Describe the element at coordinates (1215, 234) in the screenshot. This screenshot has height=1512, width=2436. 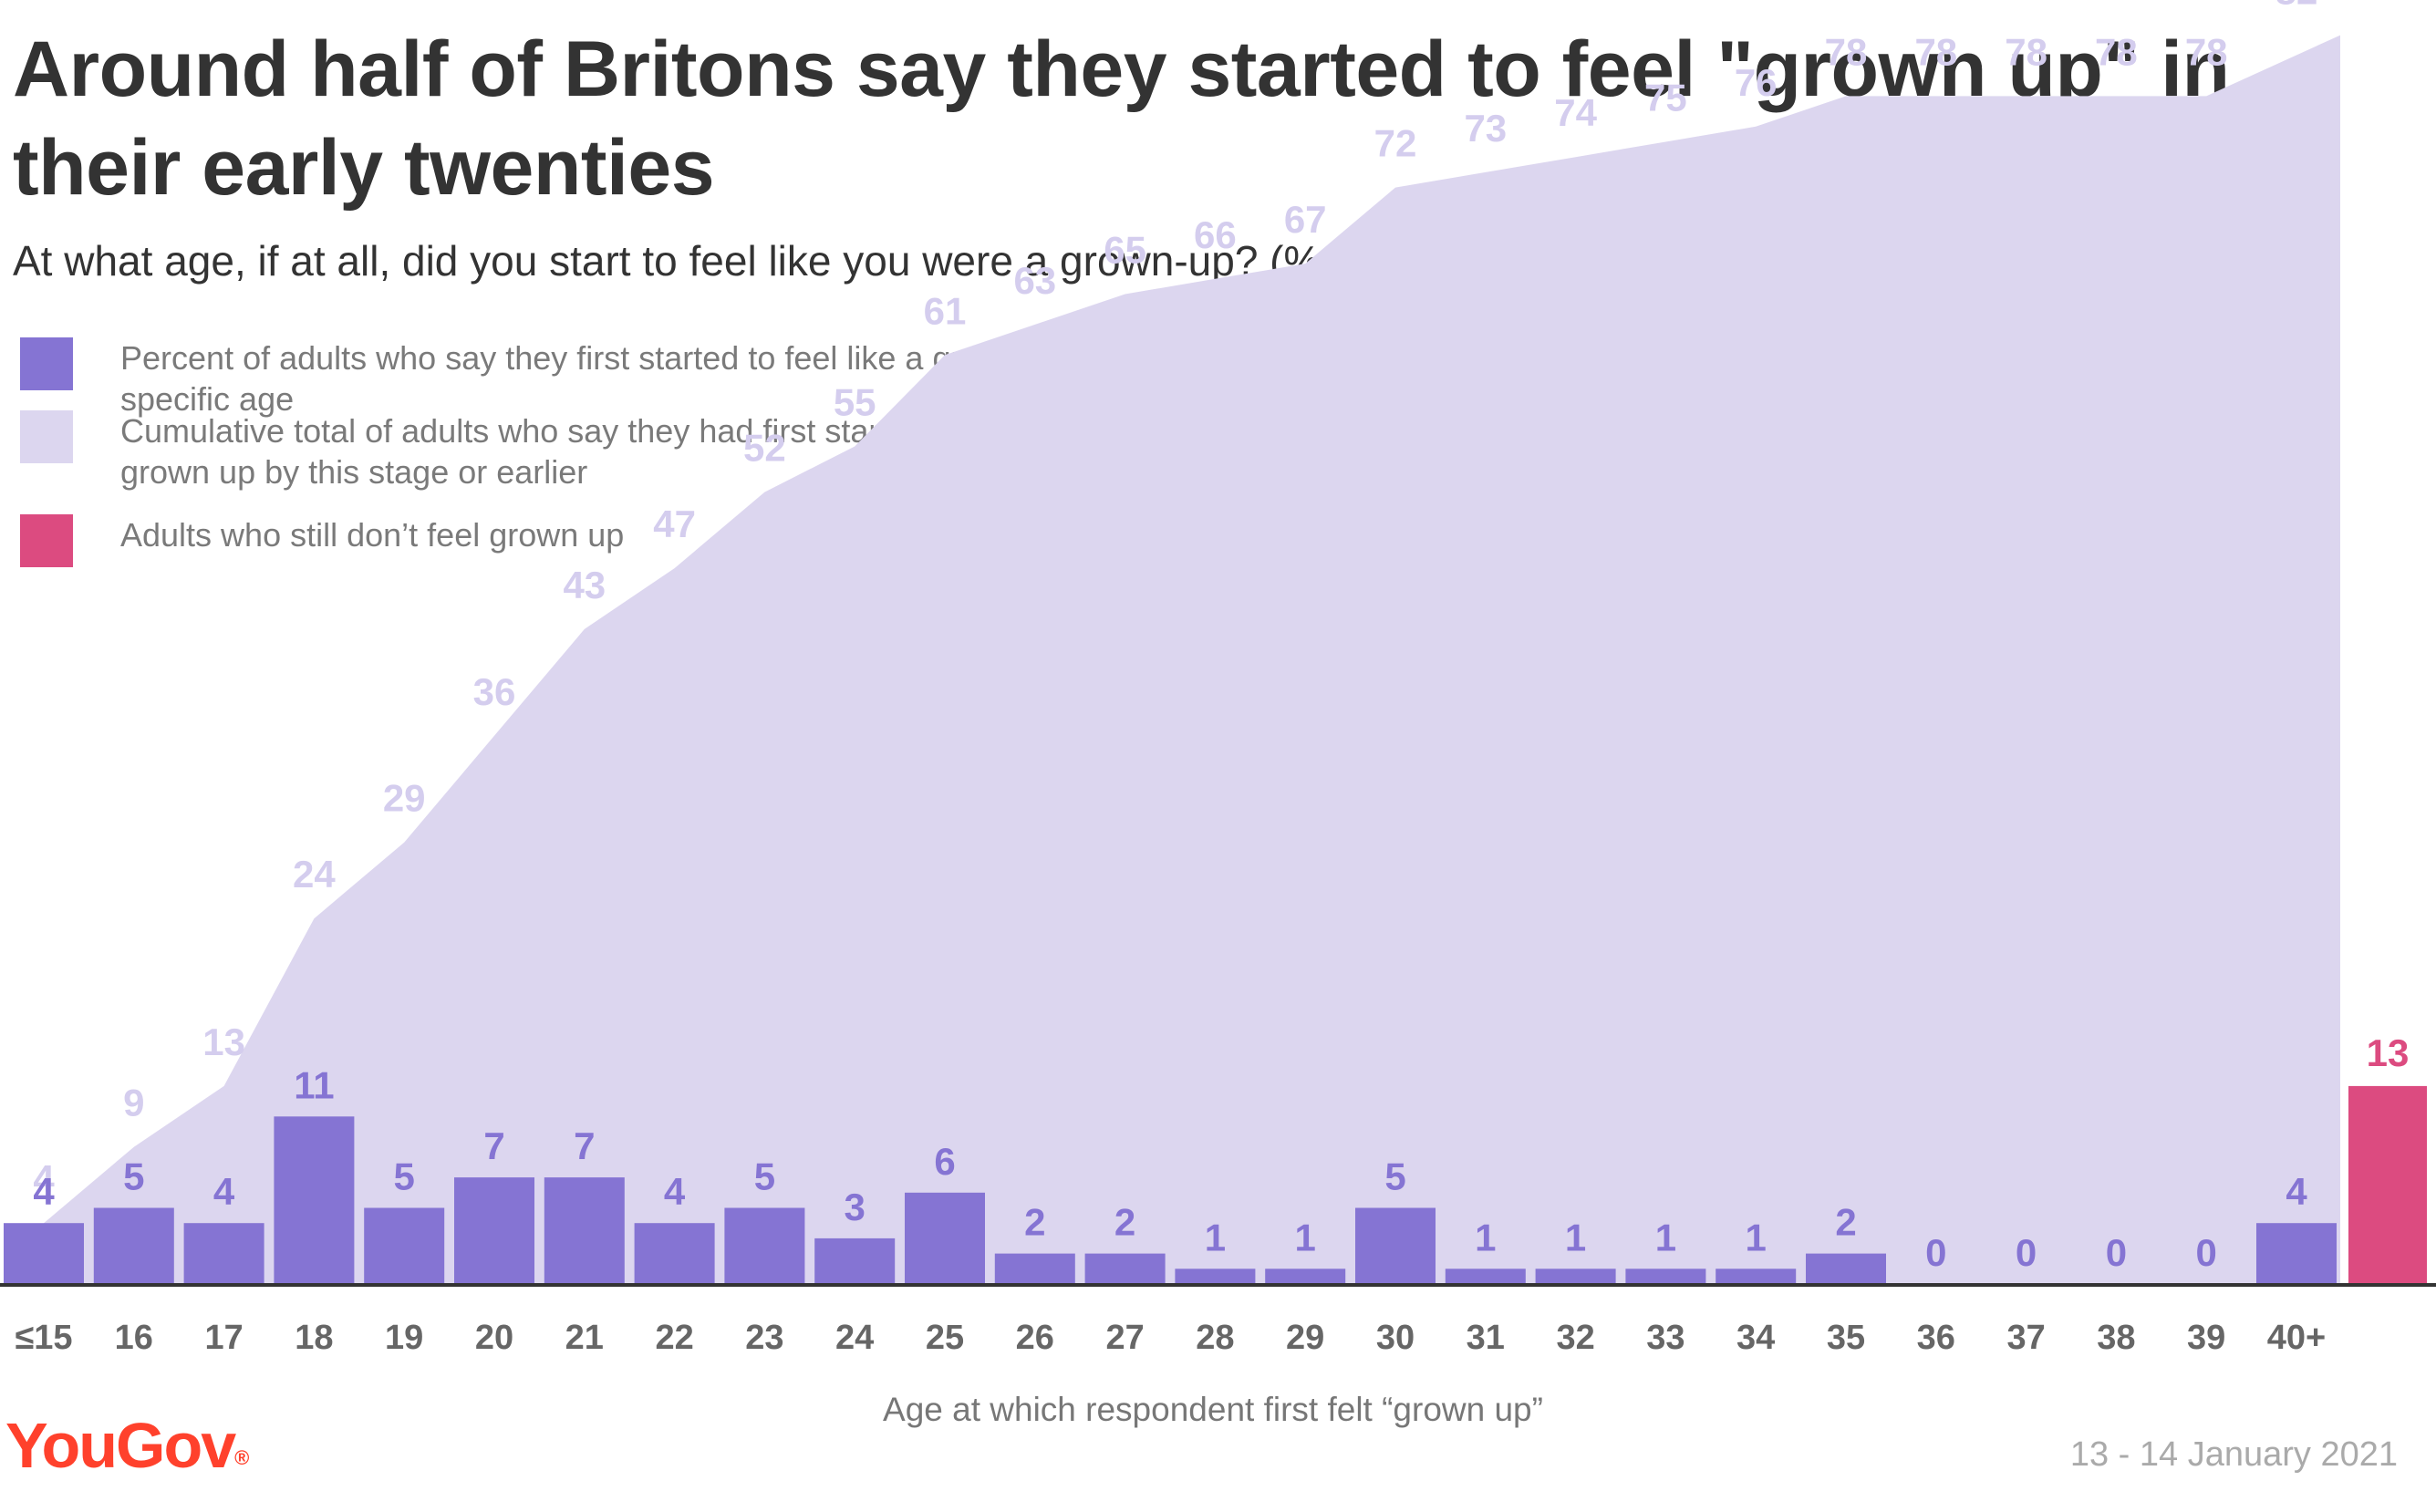
I see `cumulative-label: 66` at that location.